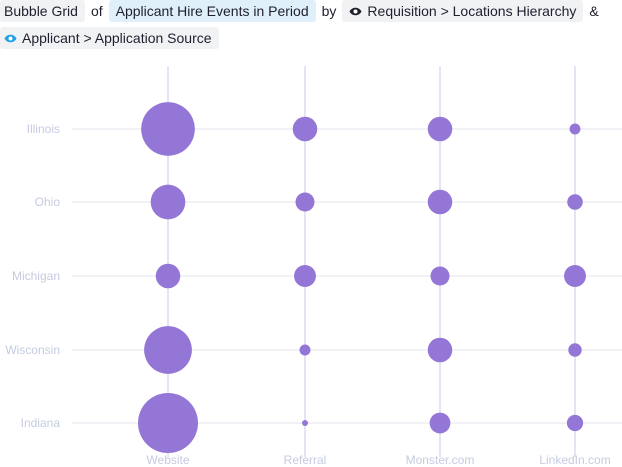 This screenshot has width=622, height=467. Describe the element at coordinates (43, 129) in the screenshot. I see `y-tick-label: Illinois` at that location.